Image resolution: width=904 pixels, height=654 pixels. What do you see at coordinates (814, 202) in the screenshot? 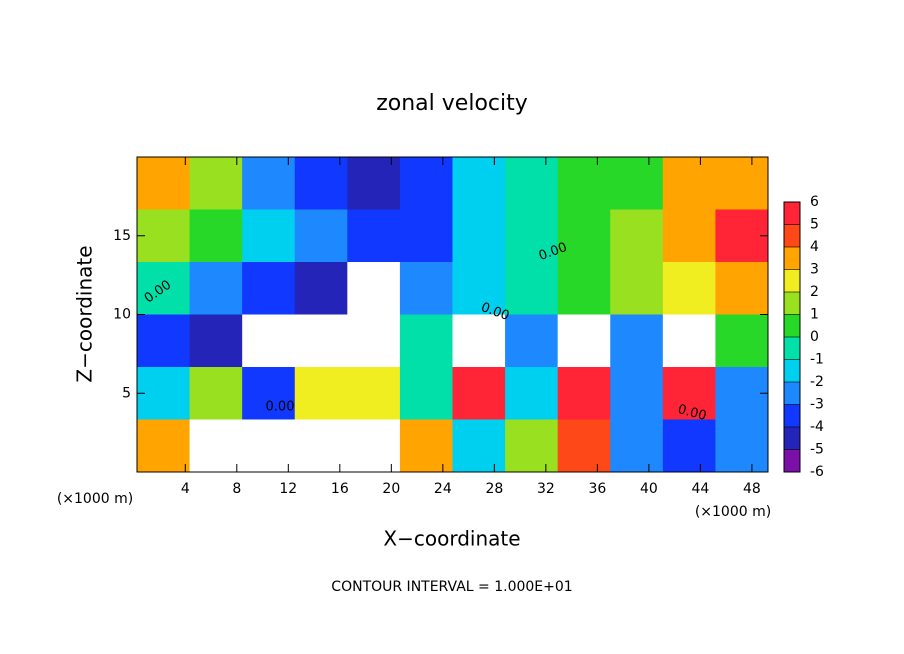
I see `colorbar-tick-label: 6` at bounding box center [814, 202].